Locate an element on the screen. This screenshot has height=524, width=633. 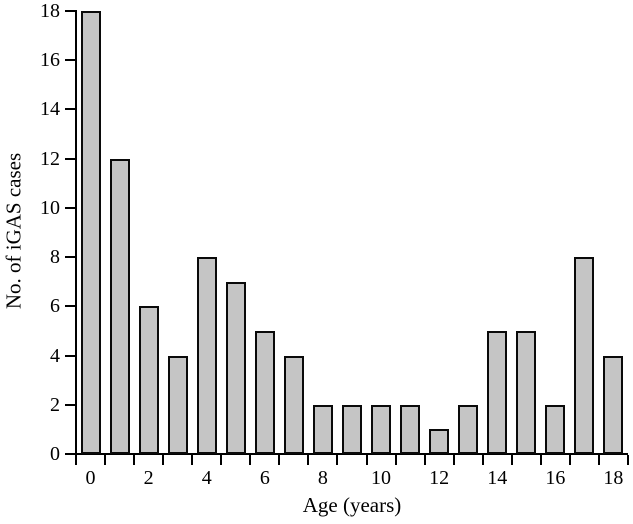
x-tick-label: 14 is located at coordinates (497, 478).